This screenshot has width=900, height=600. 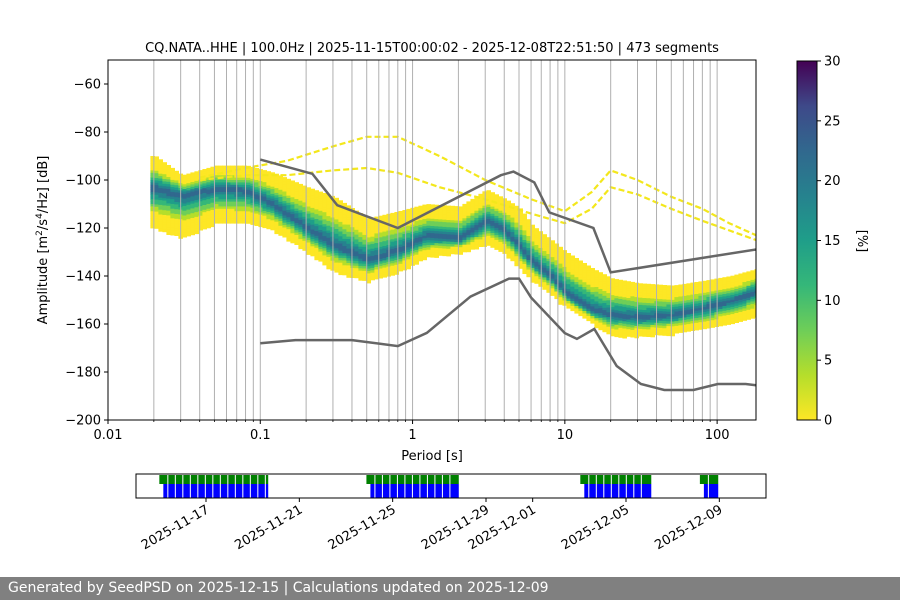 What do you see at coordinates (83, 277) in the screenshot?
I see `y-tick-label: −140` at bounding box center [83, 277].